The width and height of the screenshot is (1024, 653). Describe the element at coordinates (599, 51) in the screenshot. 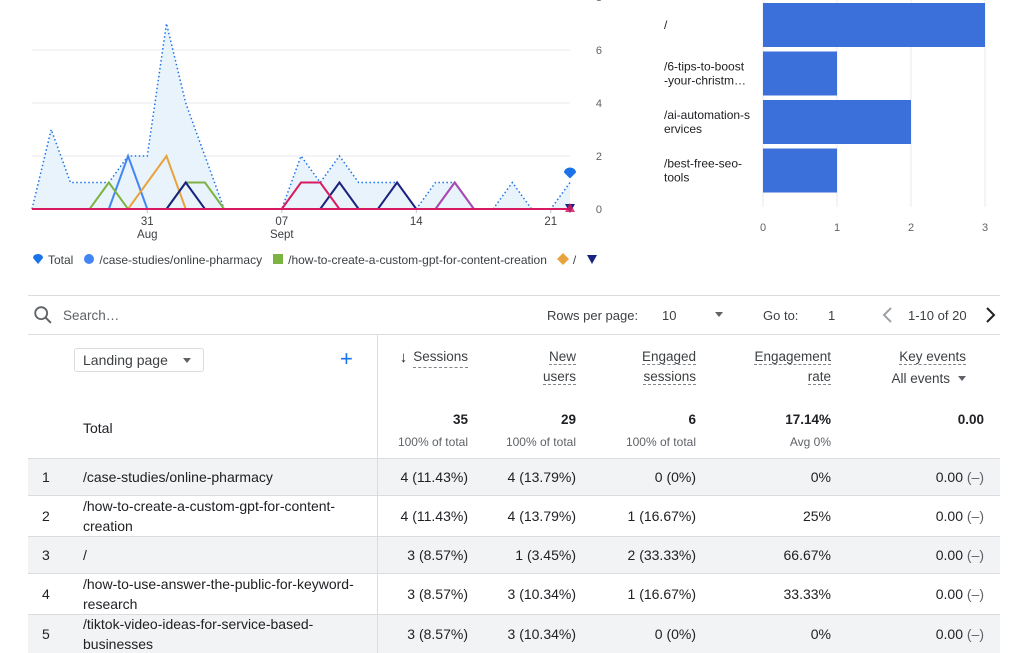

I see `y-tick-label: 6` at that location.